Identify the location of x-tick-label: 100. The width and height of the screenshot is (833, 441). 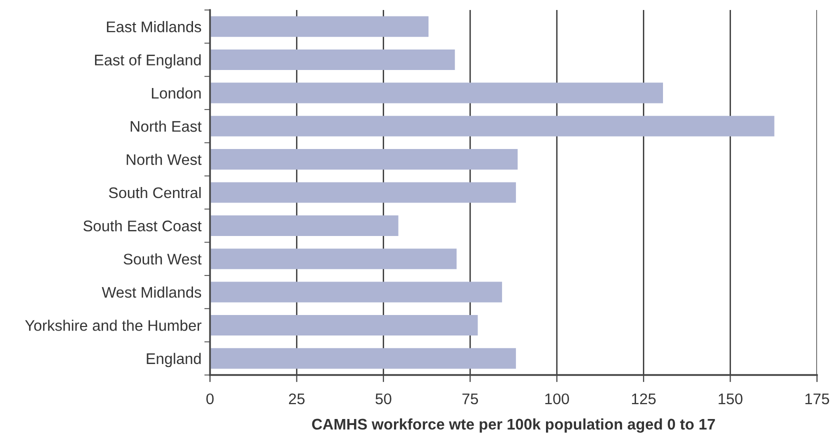
(557, 398).